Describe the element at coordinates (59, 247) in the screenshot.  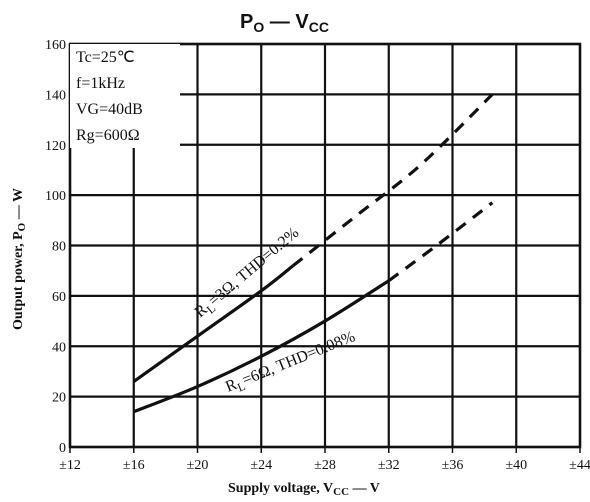
I see `y-tick-label: 80` at that location.